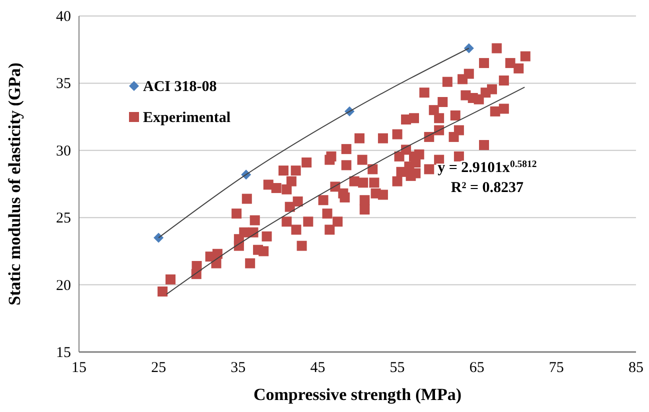 Image resolution: width=649 pixels, height=412 pixels. I want to click on x-tick-label: 45, so click(318, 368).